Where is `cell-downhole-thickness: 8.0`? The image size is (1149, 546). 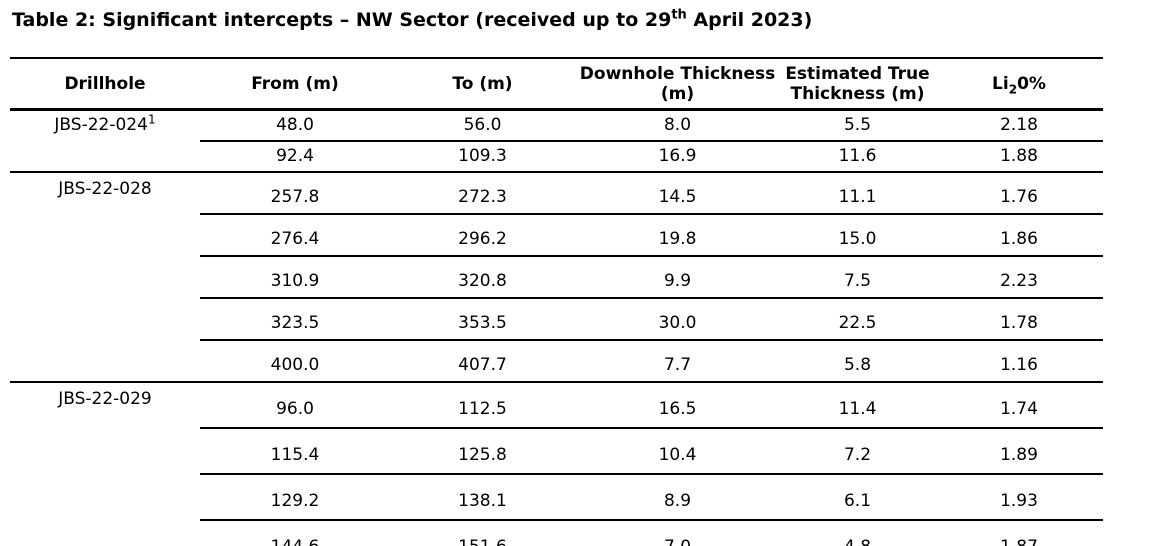 cell-downhole-thickness: 8.0 is located at coordinates (677, 125).